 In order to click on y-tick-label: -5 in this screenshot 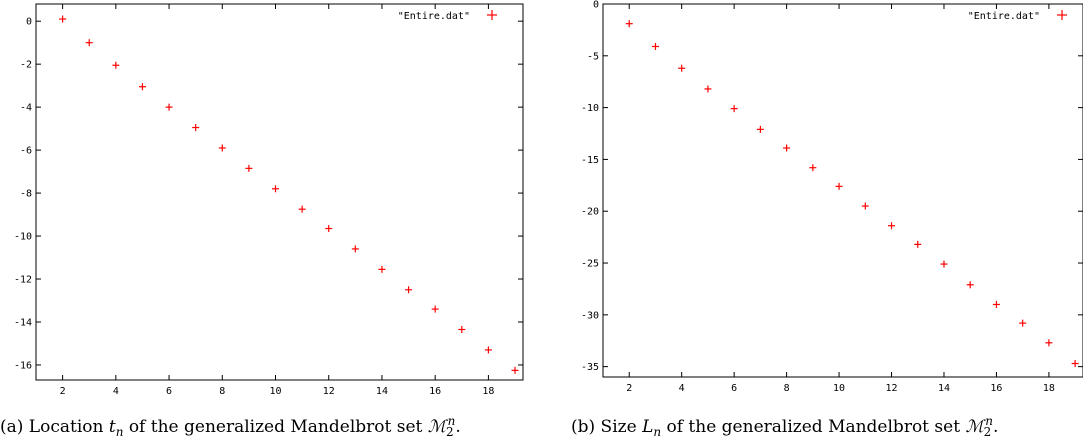, I will do `click(593, 56)`.